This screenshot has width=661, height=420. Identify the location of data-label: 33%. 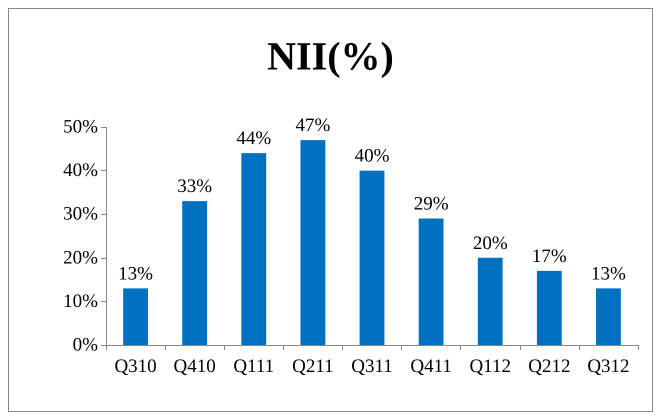
(194, 187).